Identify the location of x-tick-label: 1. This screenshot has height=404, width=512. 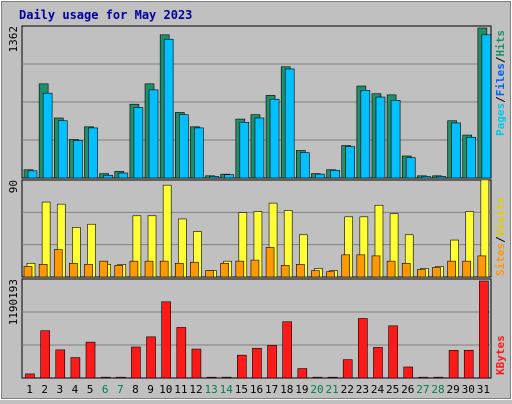
(29, 389).